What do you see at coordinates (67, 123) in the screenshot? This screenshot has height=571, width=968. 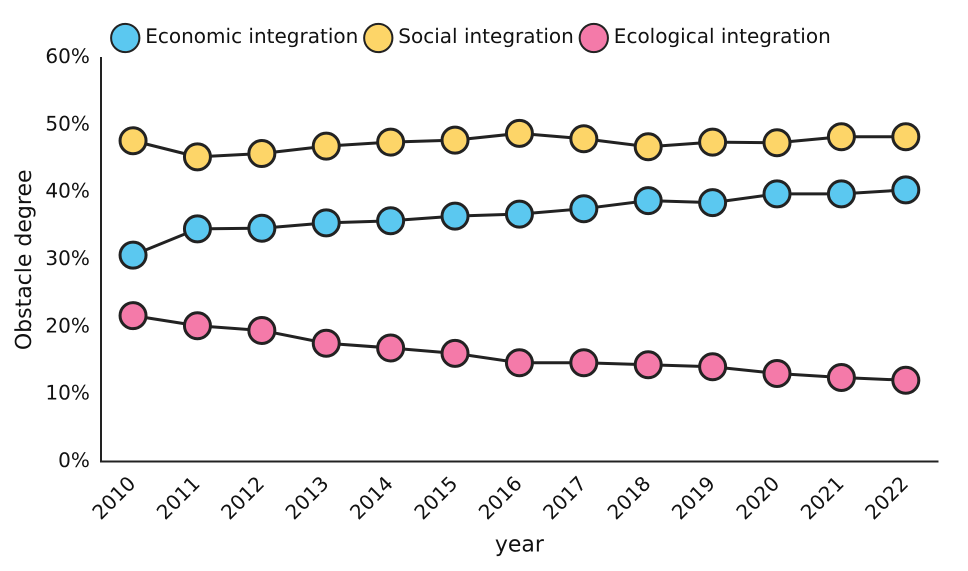 I see `y-tick-label: 50%` at bounding box center [67, 123].